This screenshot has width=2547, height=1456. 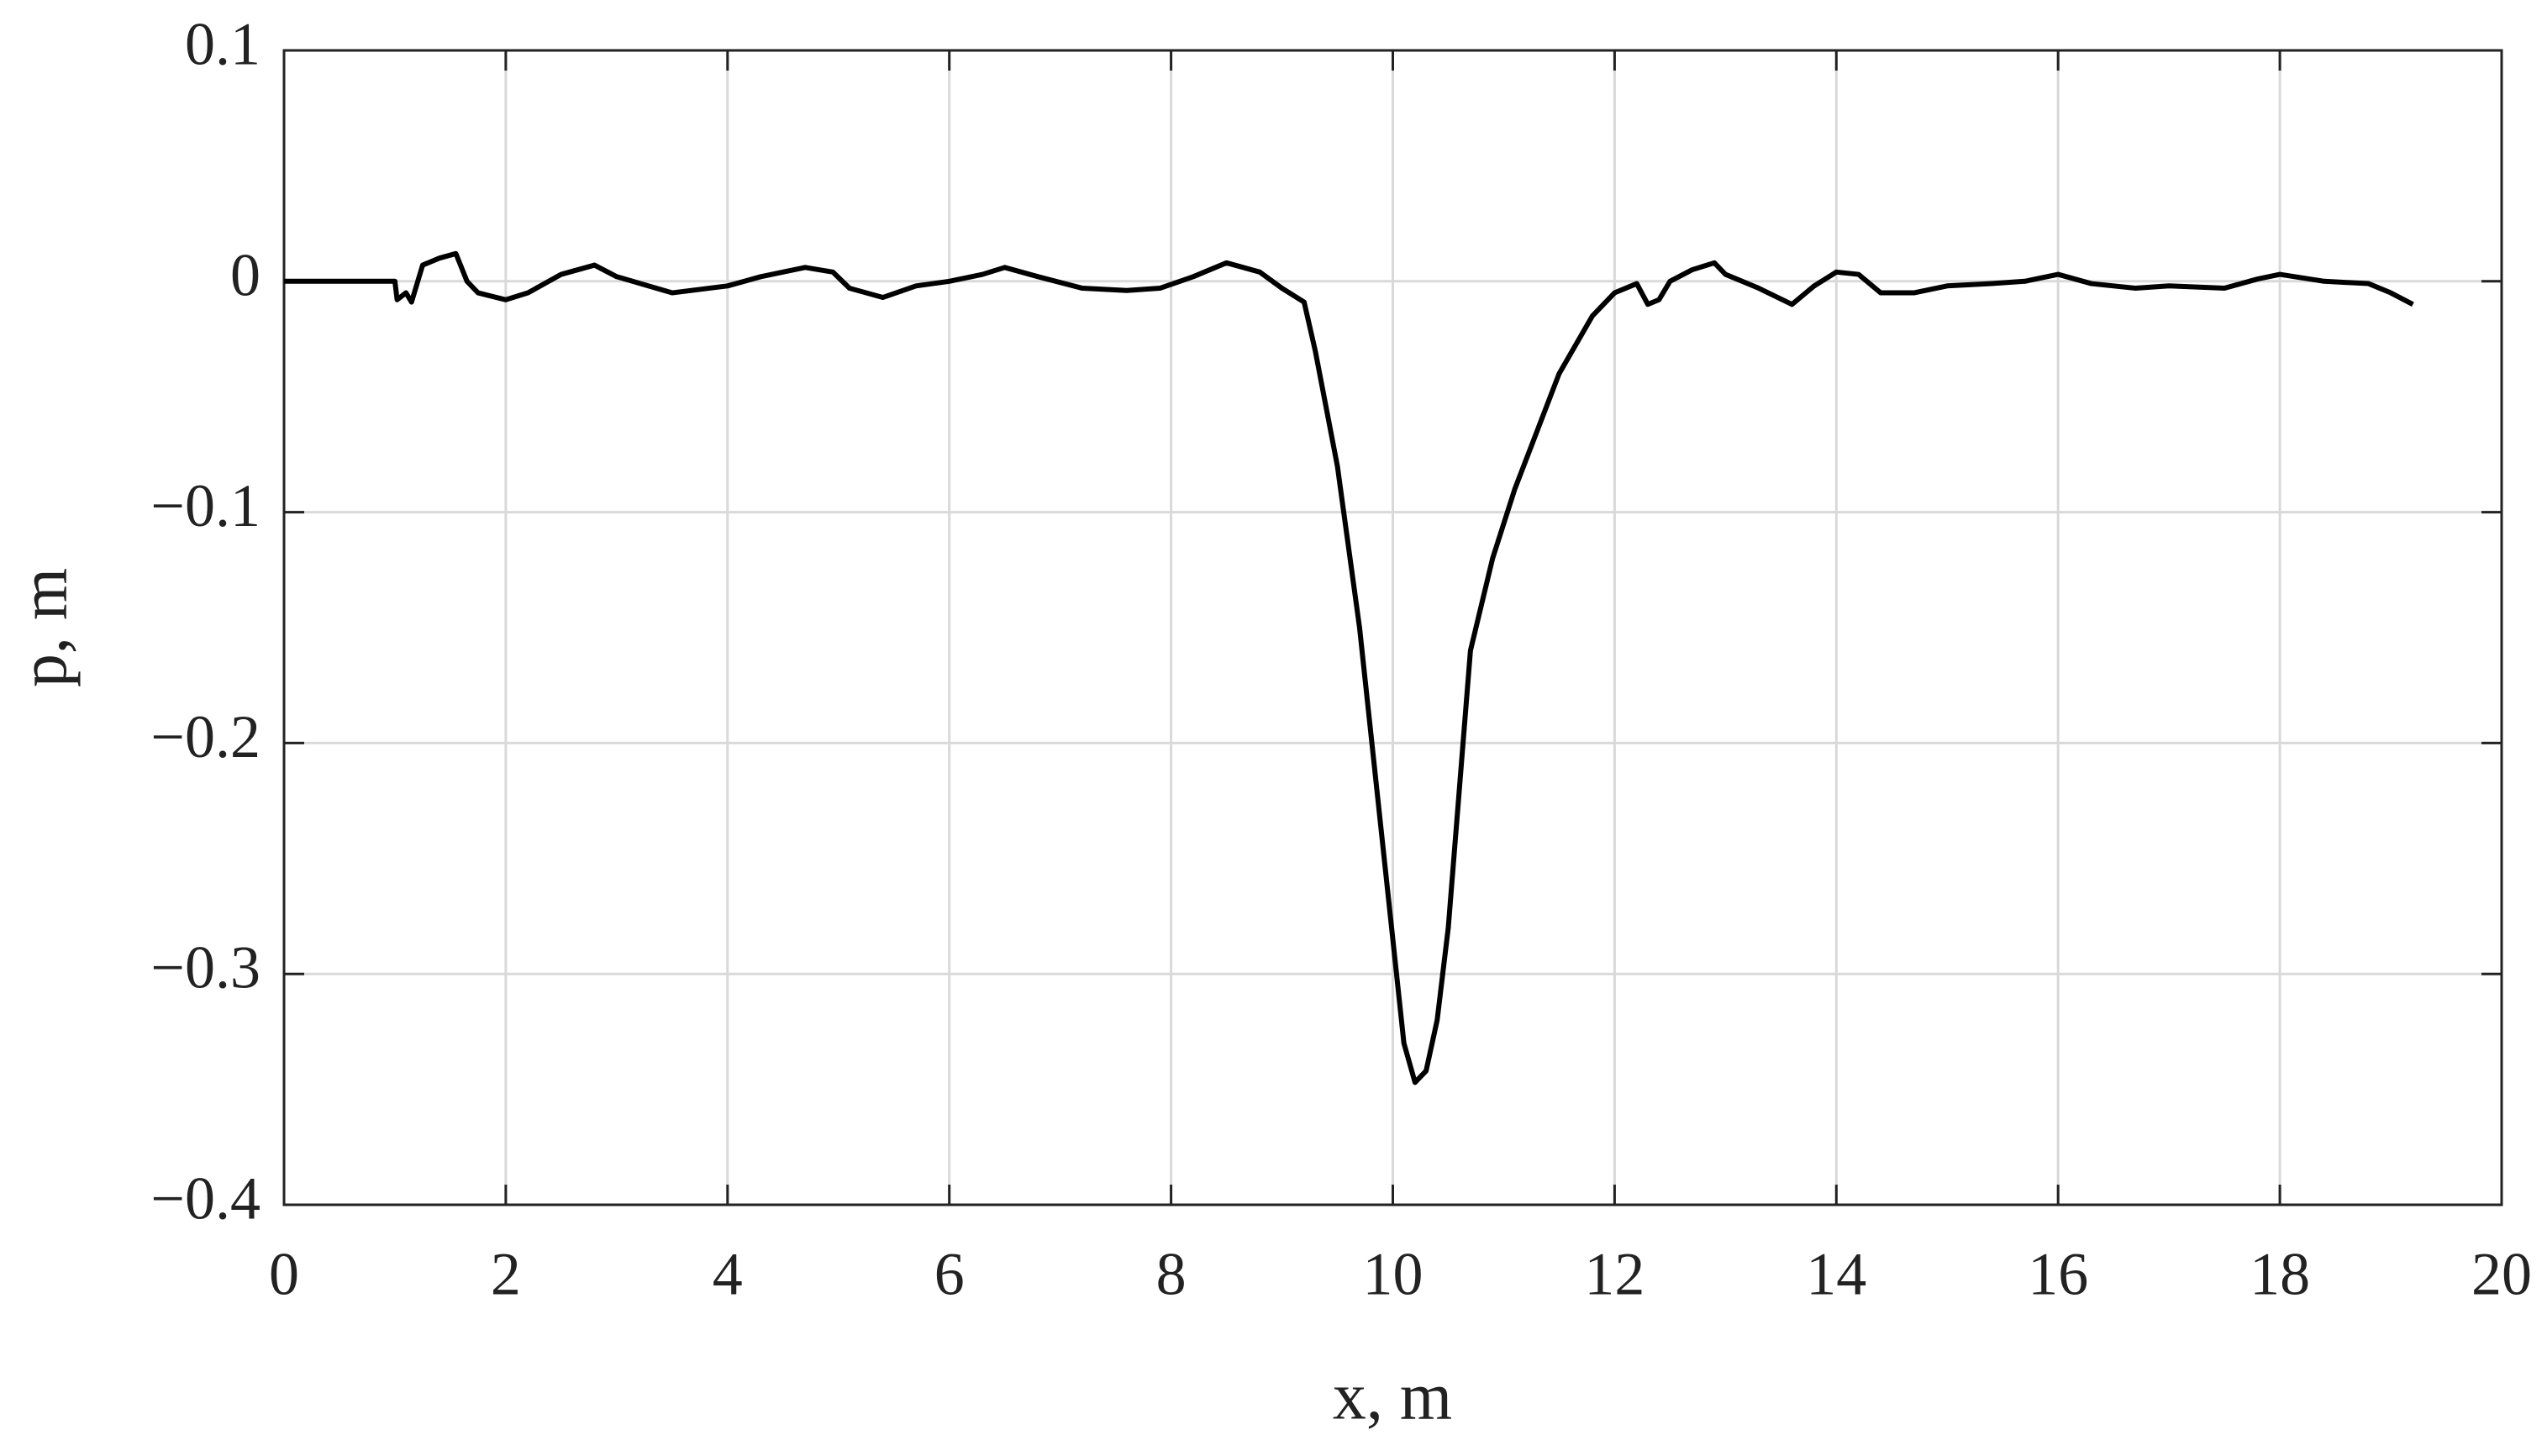 I want to click on x-tick-label: 0, so click(x=284, y=1274).